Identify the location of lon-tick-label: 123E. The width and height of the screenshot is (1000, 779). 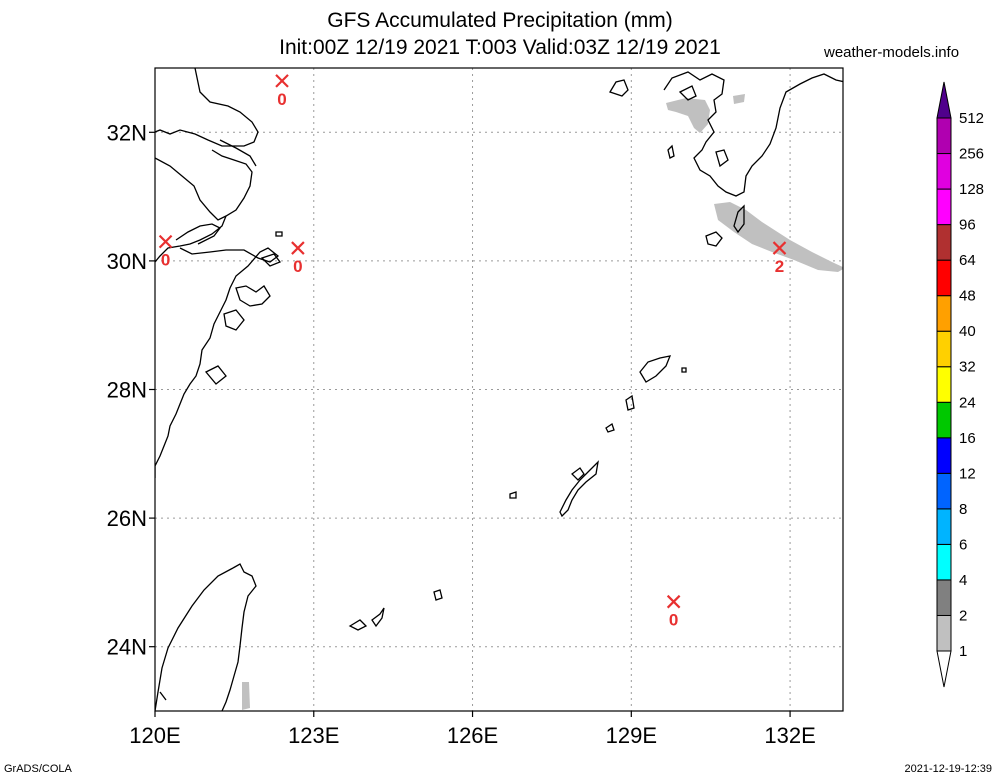
(313, 735).